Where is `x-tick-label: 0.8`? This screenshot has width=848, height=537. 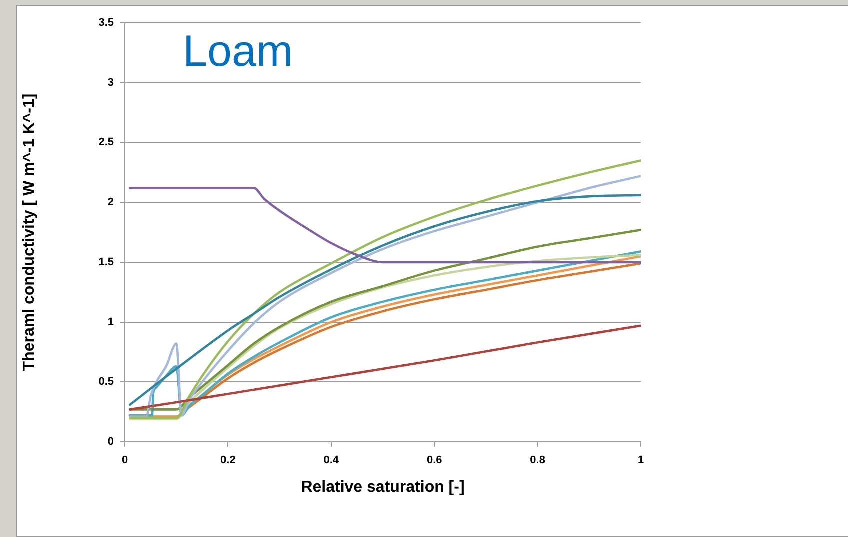
x-tick-label: 0.8 is located at coordinates (538, 460).